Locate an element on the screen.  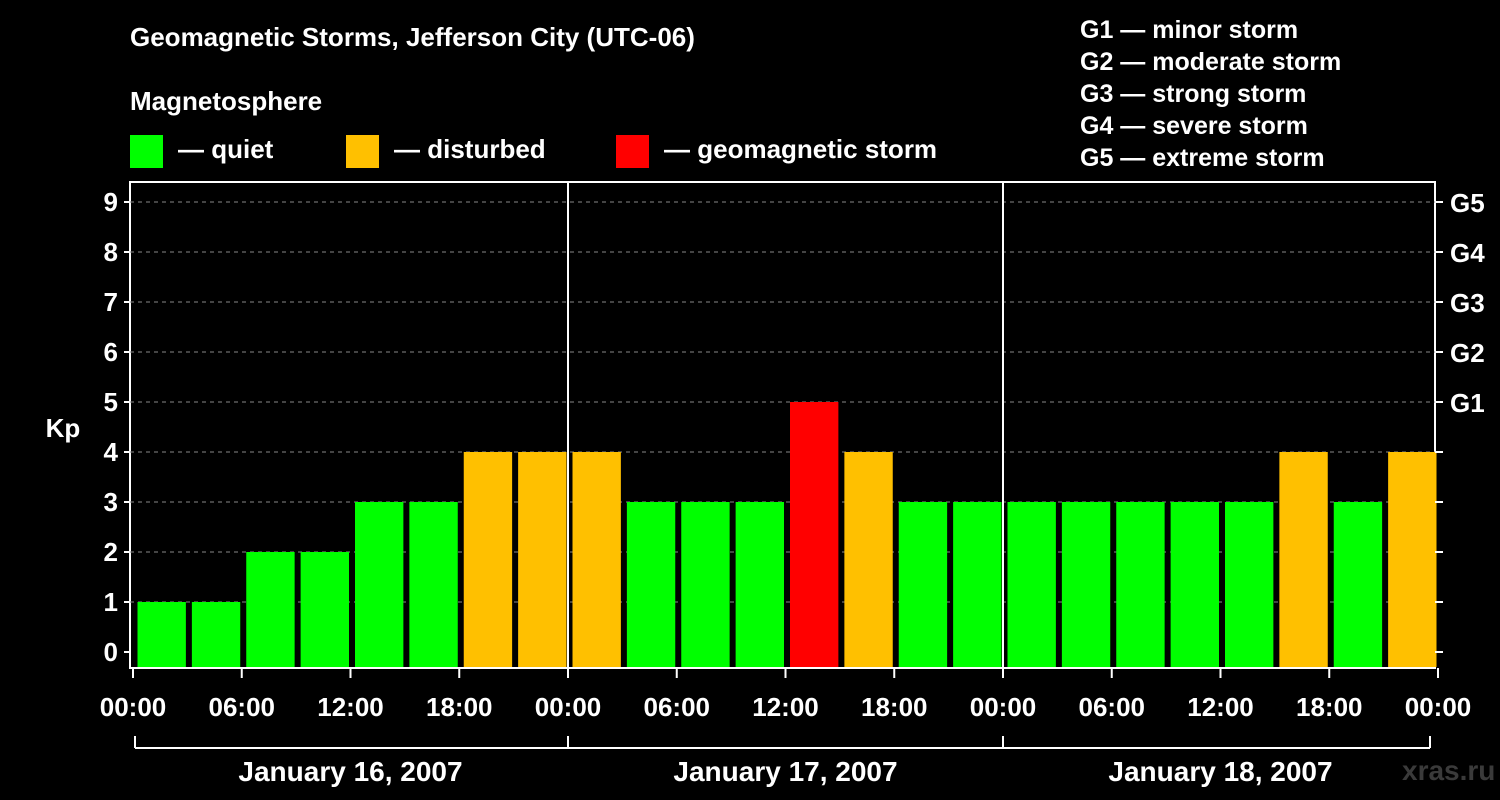
g-level-label: G5 is located at coordinates (1467, 203).